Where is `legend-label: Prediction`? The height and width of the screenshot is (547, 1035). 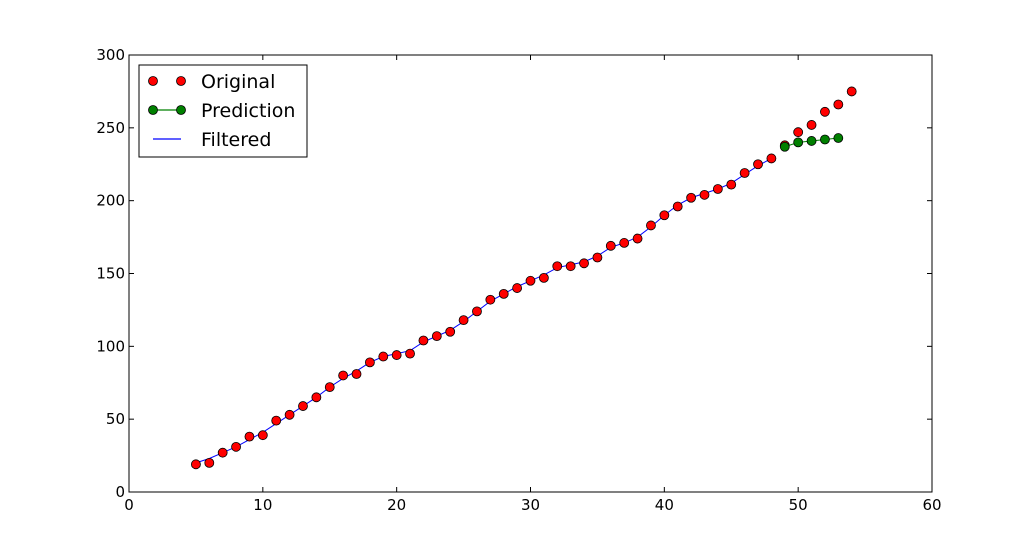
legend-label: Prediction is located at coordinates (248, 111).